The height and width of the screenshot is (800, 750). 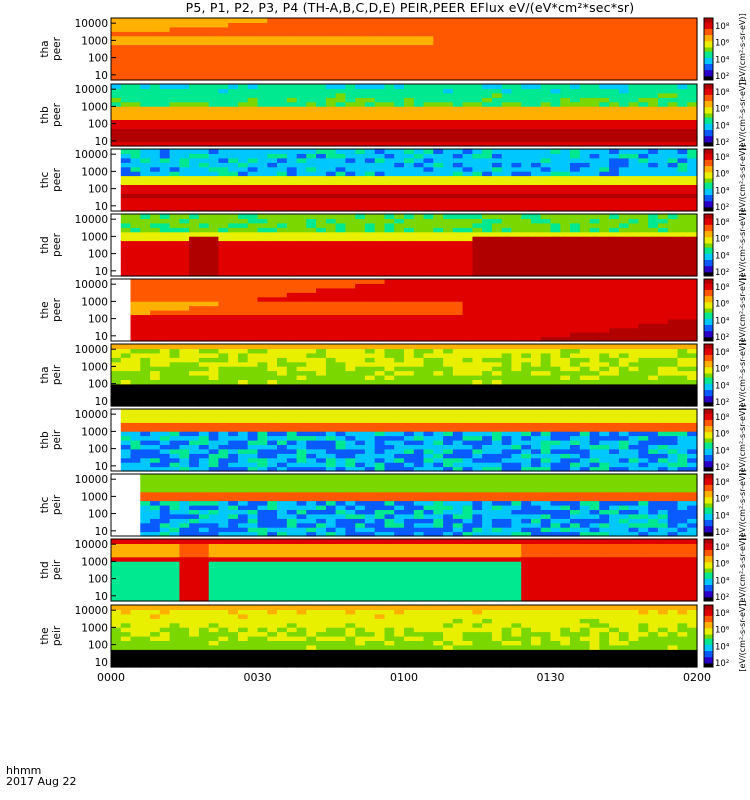 I want to click on colorbar-frame, so click(x=708, y=49).